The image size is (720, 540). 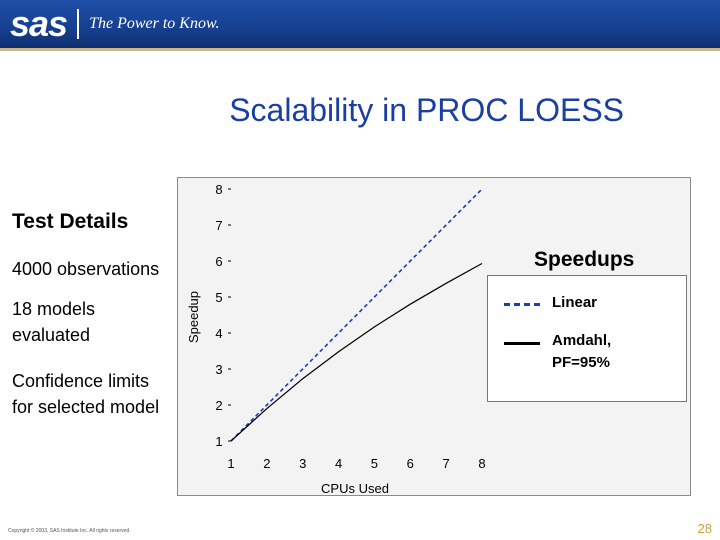 I want to click on amdahl-swatch, so click(x=522, y=343).